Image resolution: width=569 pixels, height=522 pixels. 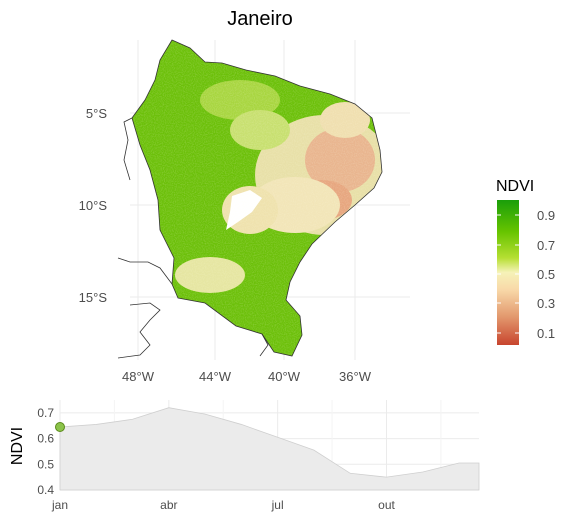 I want to click on chart-y-tick-label: 0.7, so click(x=45, y=413).